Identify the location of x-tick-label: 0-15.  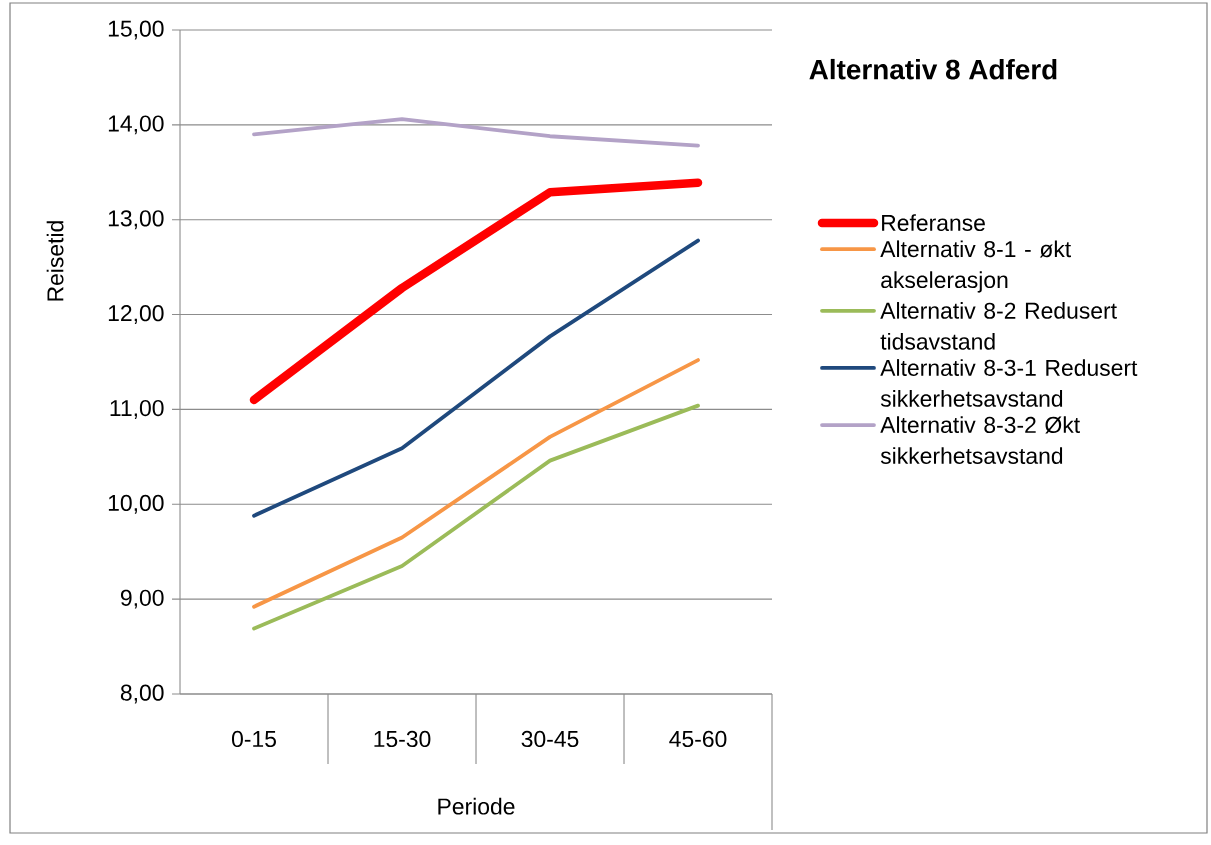
(253, 739).